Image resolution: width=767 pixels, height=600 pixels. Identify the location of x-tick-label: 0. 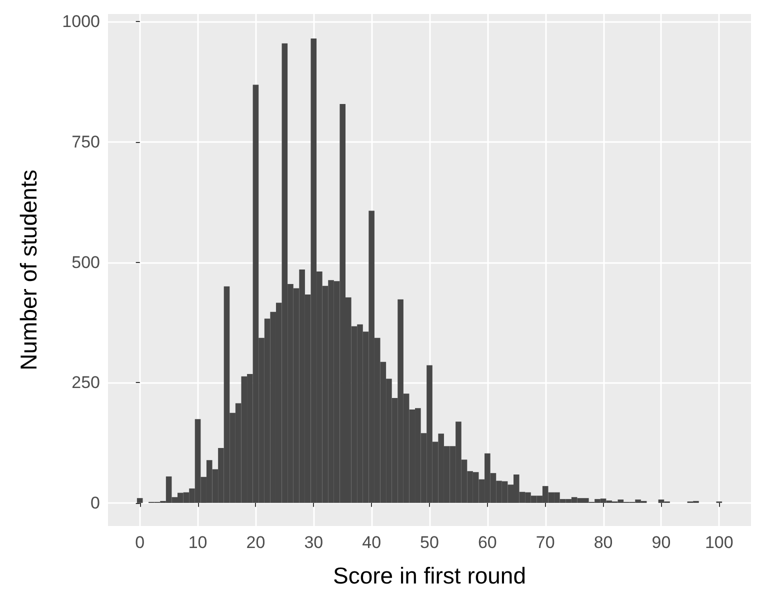
(140, 542).